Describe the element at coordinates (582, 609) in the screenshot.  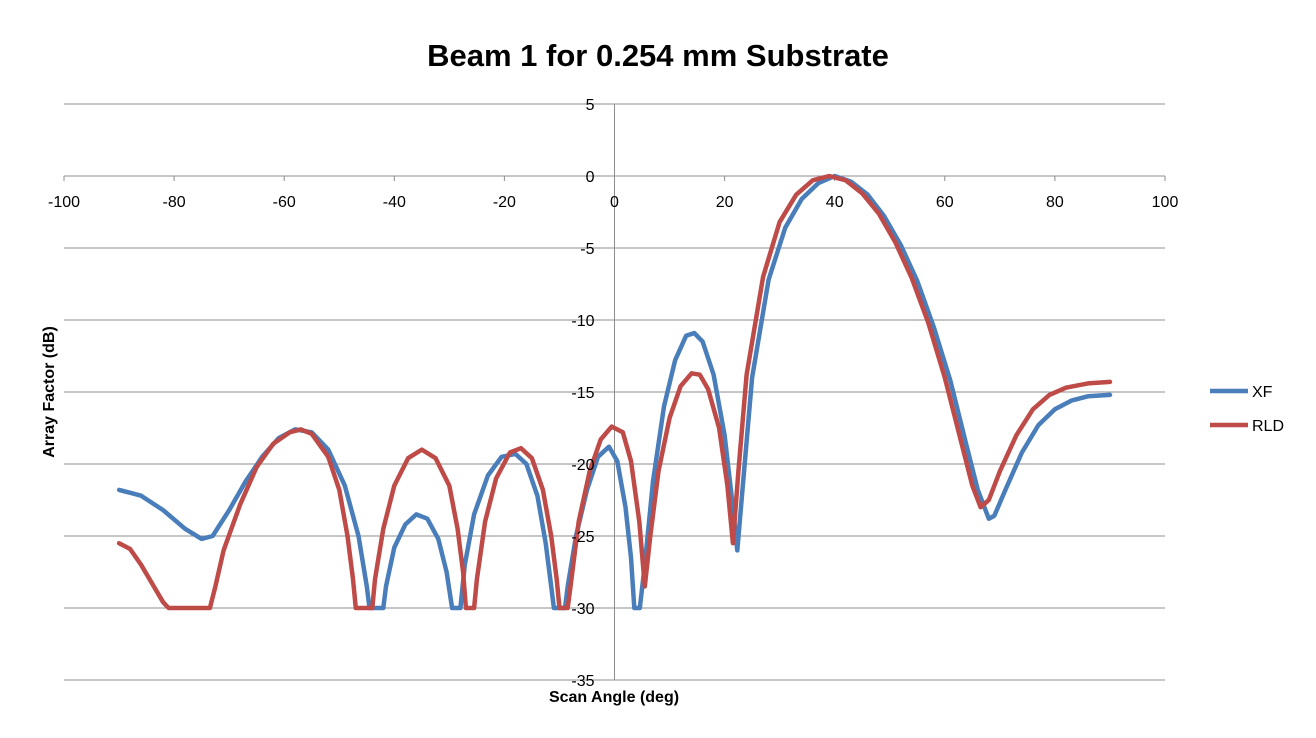
I see `y-tick-label: -30` at that location.